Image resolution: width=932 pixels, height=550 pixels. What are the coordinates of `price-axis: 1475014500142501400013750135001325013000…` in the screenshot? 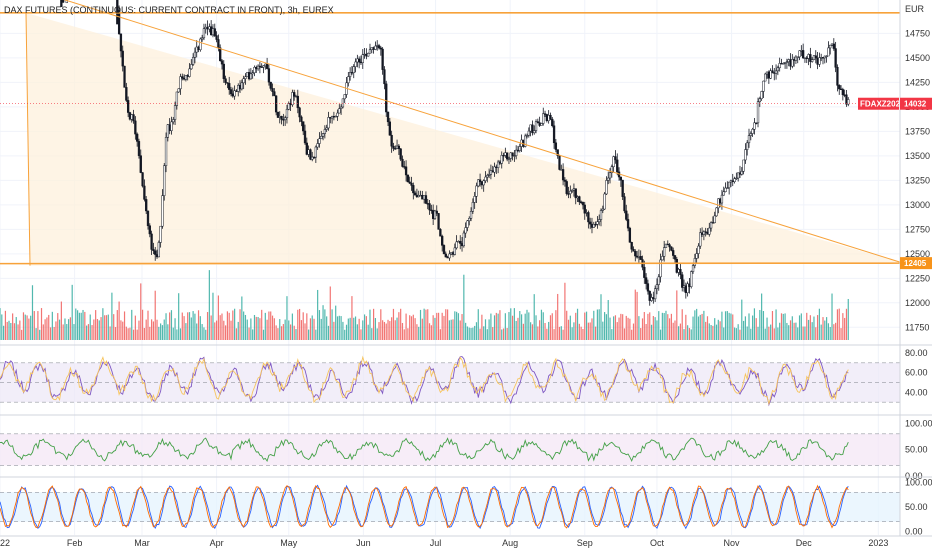 It's located at (895, 268).